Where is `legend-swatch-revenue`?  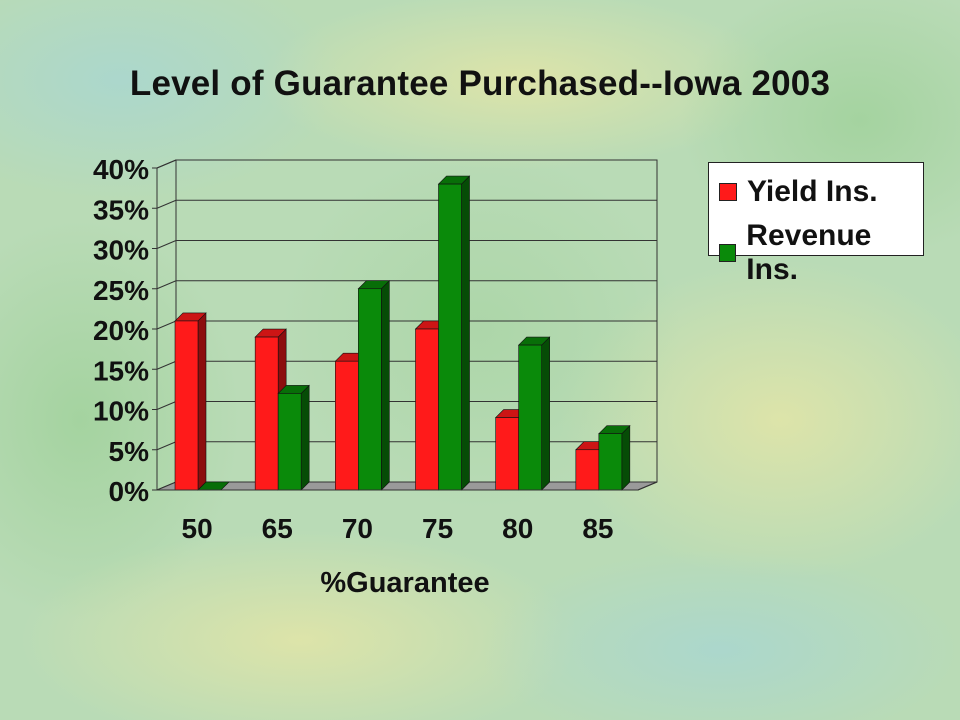
legend-swatch-revenue is located at coordinates (728, 253).